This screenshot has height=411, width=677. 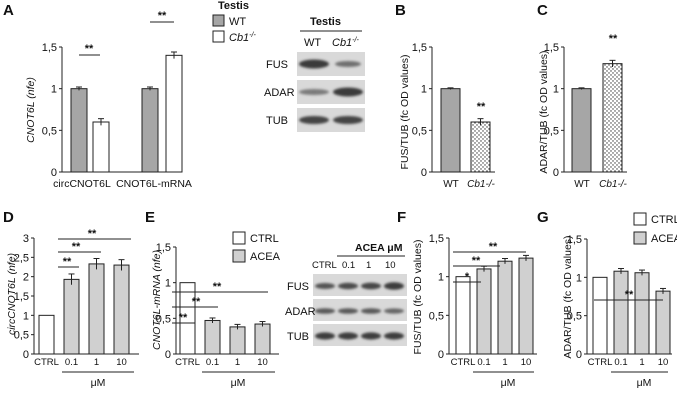 What do you see at coordinates (436, 316) in the screenshot?
I see `y-tick-label-f: 0,5` at bounding box center [436, 316].